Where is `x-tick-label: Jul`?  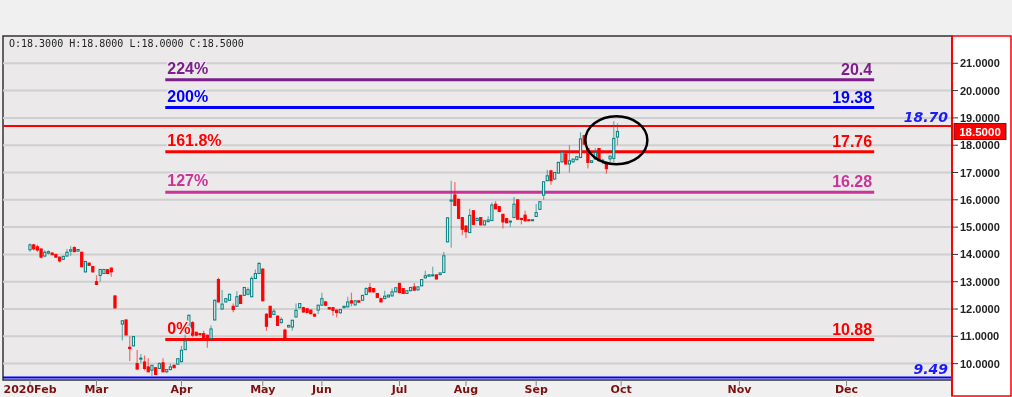 x-tick-label: Jul is located at coordinates (399, 389).